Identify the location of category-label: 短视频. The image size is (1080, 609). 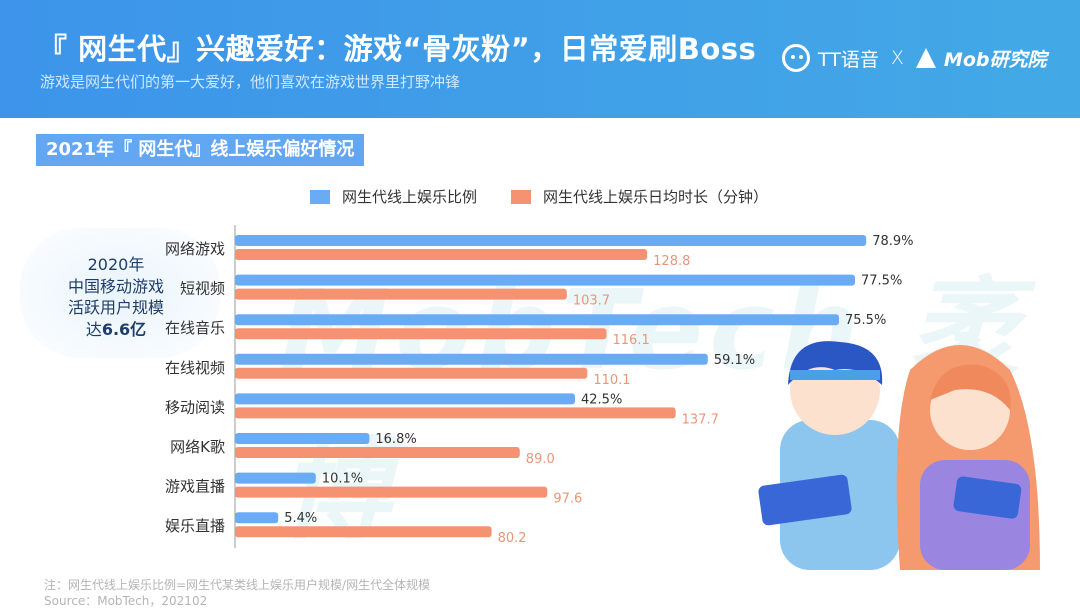
(202, 289).